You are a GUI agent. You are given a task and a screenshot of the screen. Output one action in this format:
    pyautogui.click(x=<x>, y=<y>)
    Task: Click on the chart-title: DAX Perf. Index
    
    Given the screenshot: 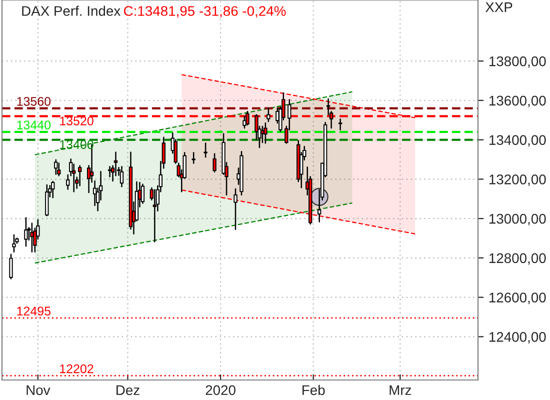 What is the action you would take?
    pyautogui.click(x=71, y=11)
    